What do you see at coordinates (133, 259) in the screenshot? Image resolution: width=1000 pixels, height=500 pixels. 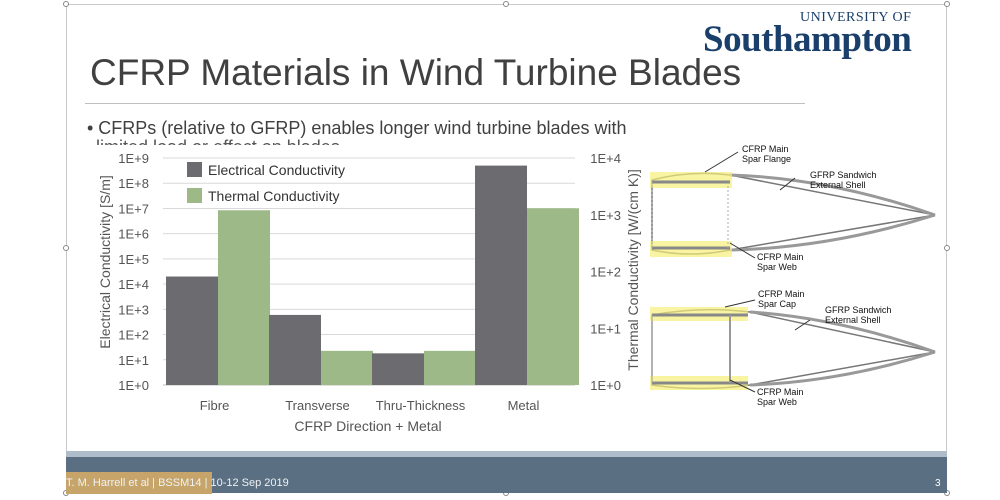 I see `y-left-tick-label-5: 1E+5` at bounding box center [133, 259].